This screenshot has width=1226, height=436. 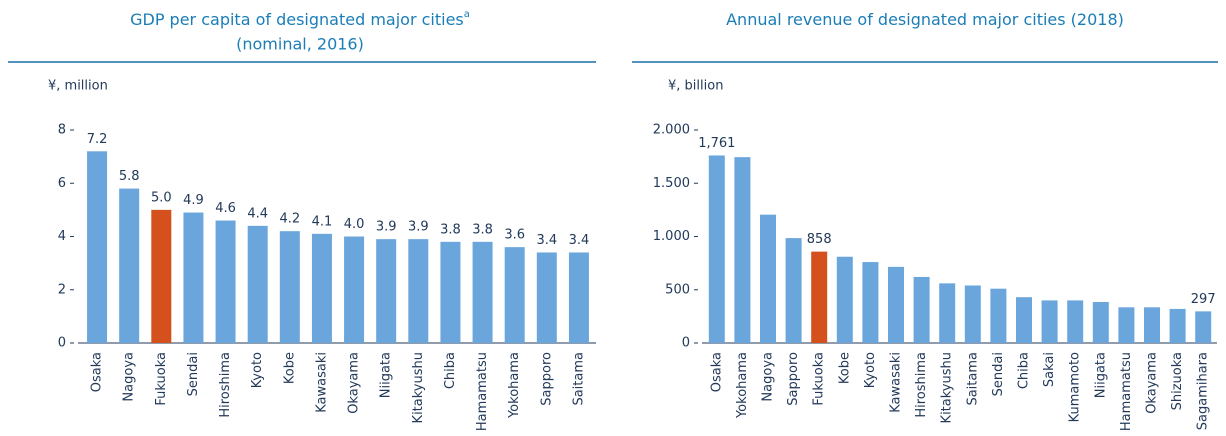 What do you see at coordinates (322, 221) in the screenshot?
I see `data-label: 4.1` at bounding box center [322, 221].